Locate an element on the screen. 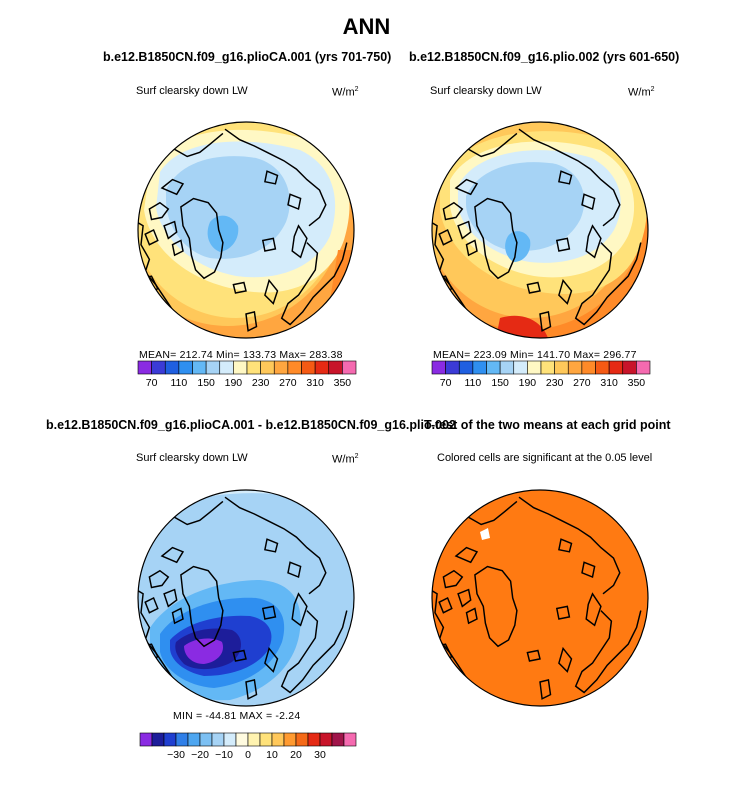 This screenshot has height=792, width=733. colorbar-3-tick-label: −10 is located at coordinates (224, 755).